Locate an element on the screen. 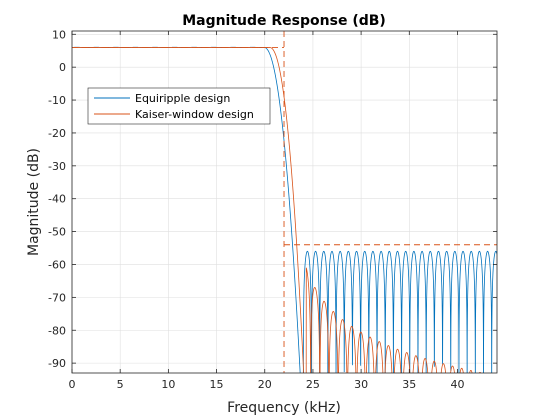 This screenshot has width=560, height=420. legend-label-equiripple: Equiripple design is located at coordinates (182, 98).